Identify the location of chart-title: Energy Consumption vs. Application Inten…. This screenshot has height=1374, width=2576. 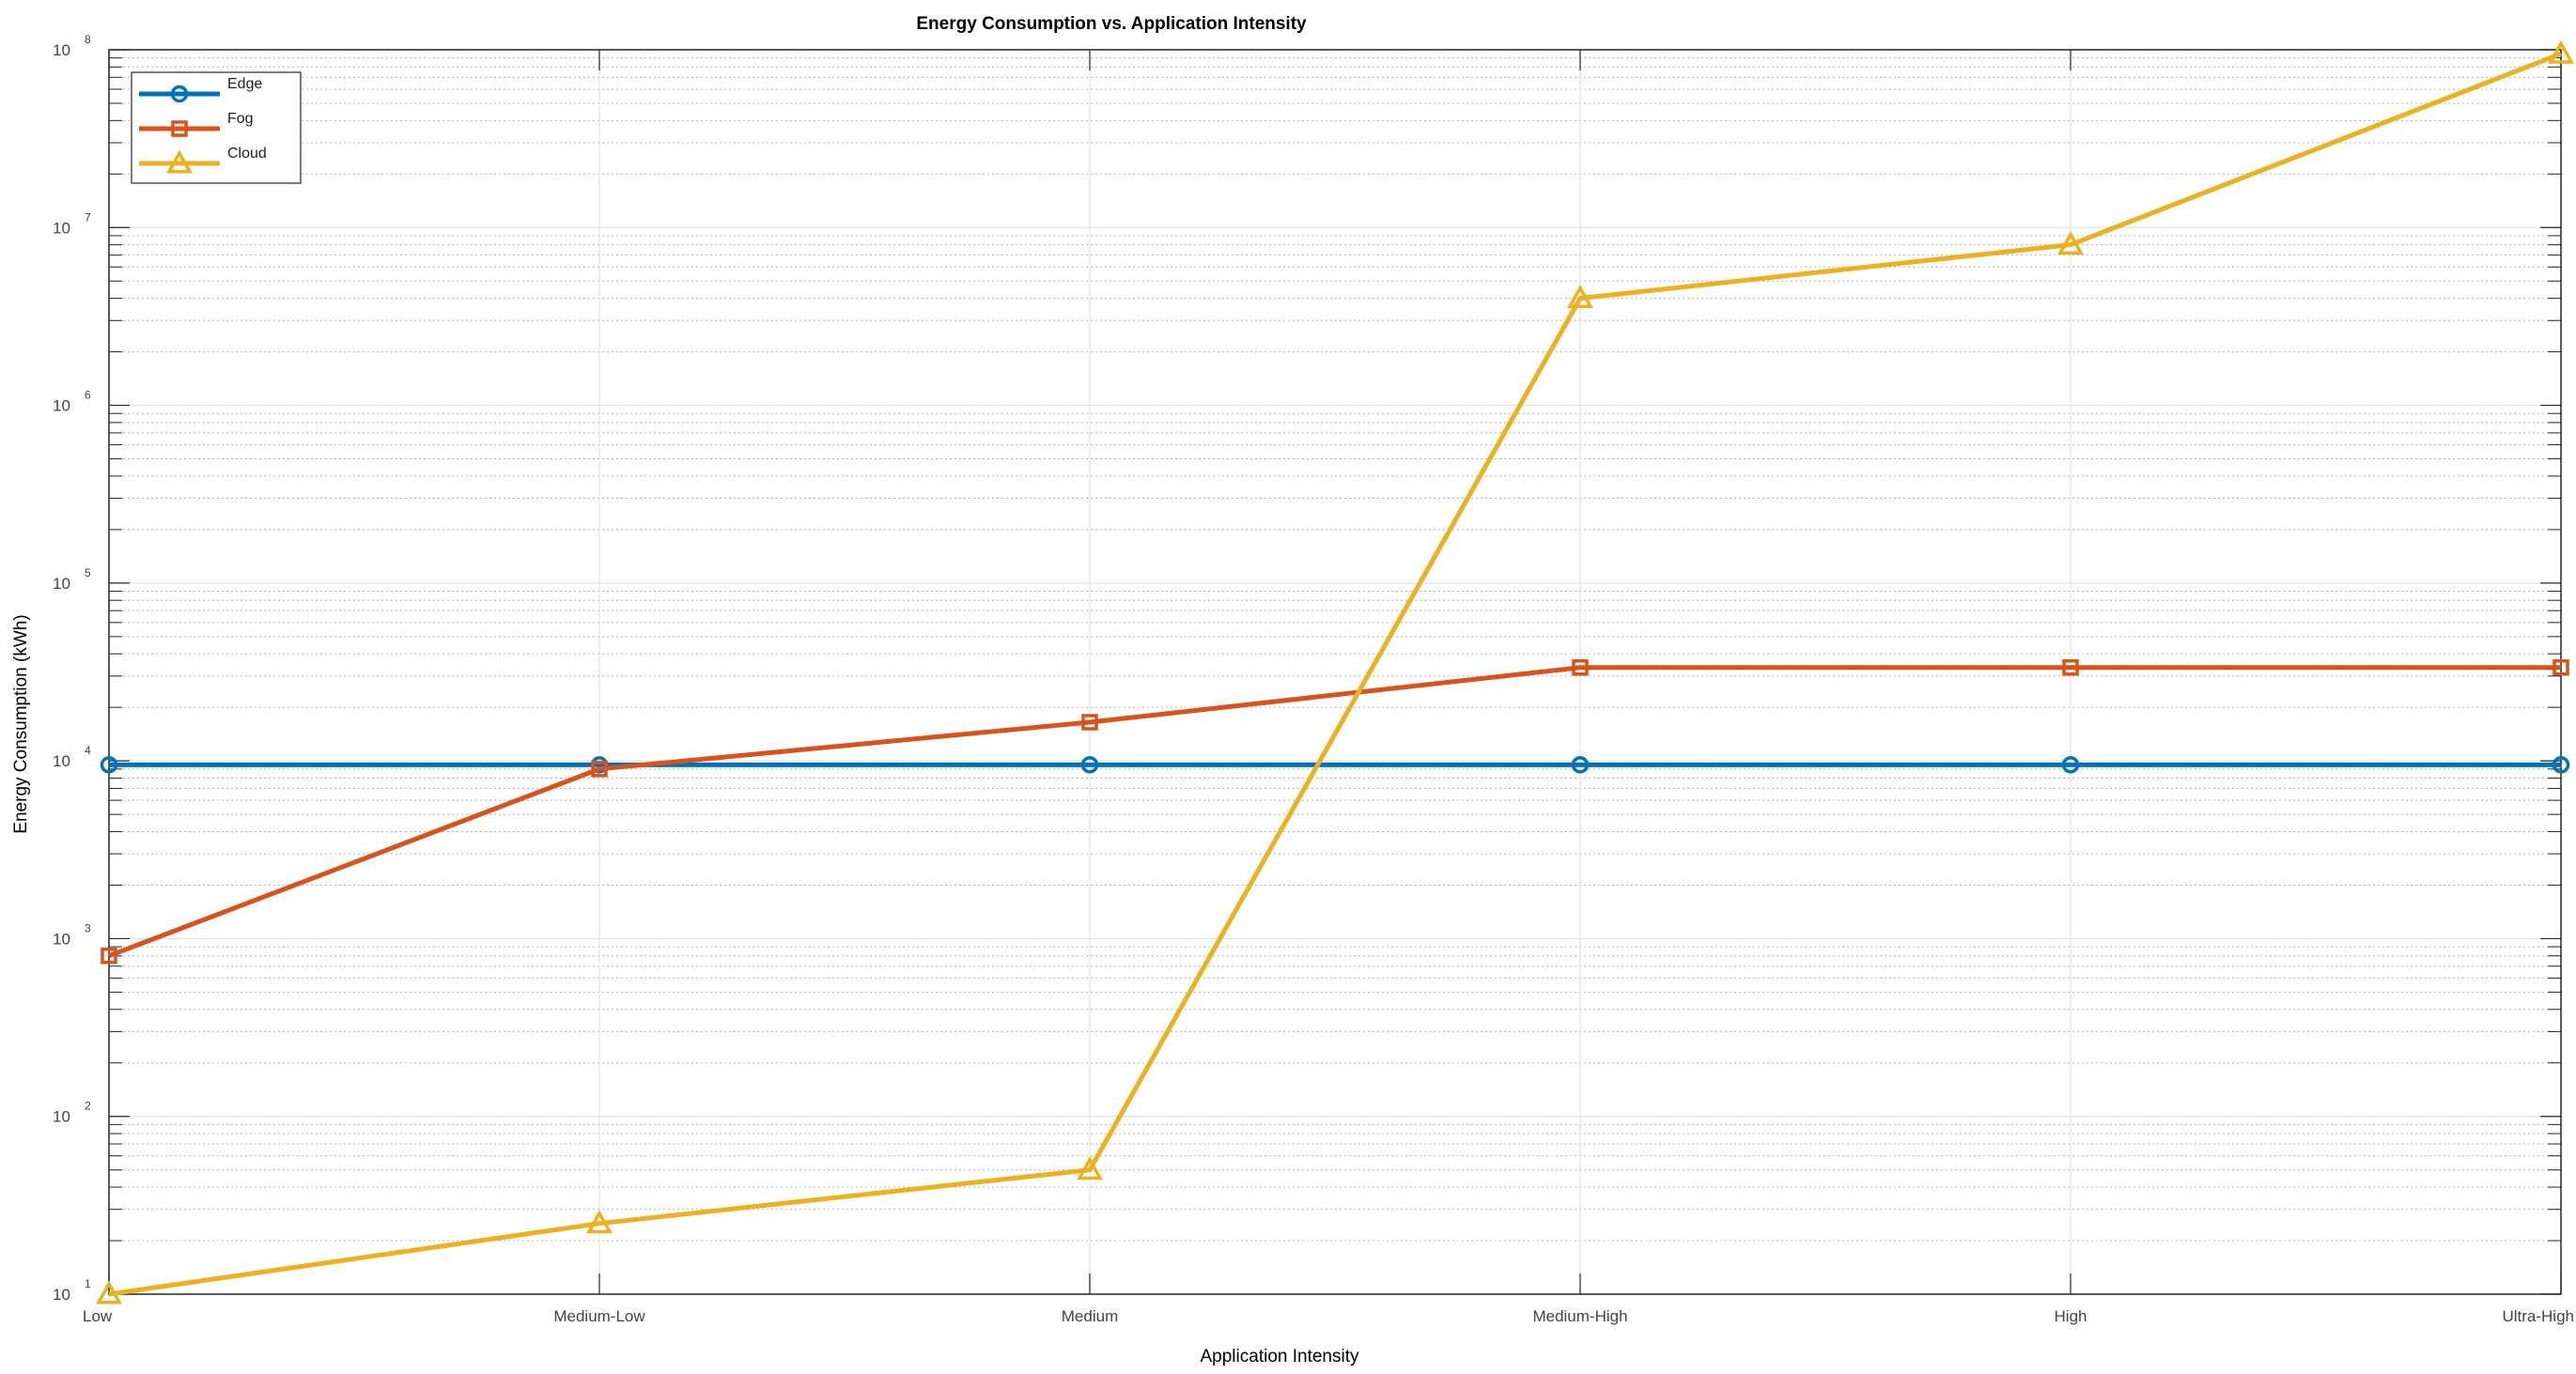
(1111, 24).